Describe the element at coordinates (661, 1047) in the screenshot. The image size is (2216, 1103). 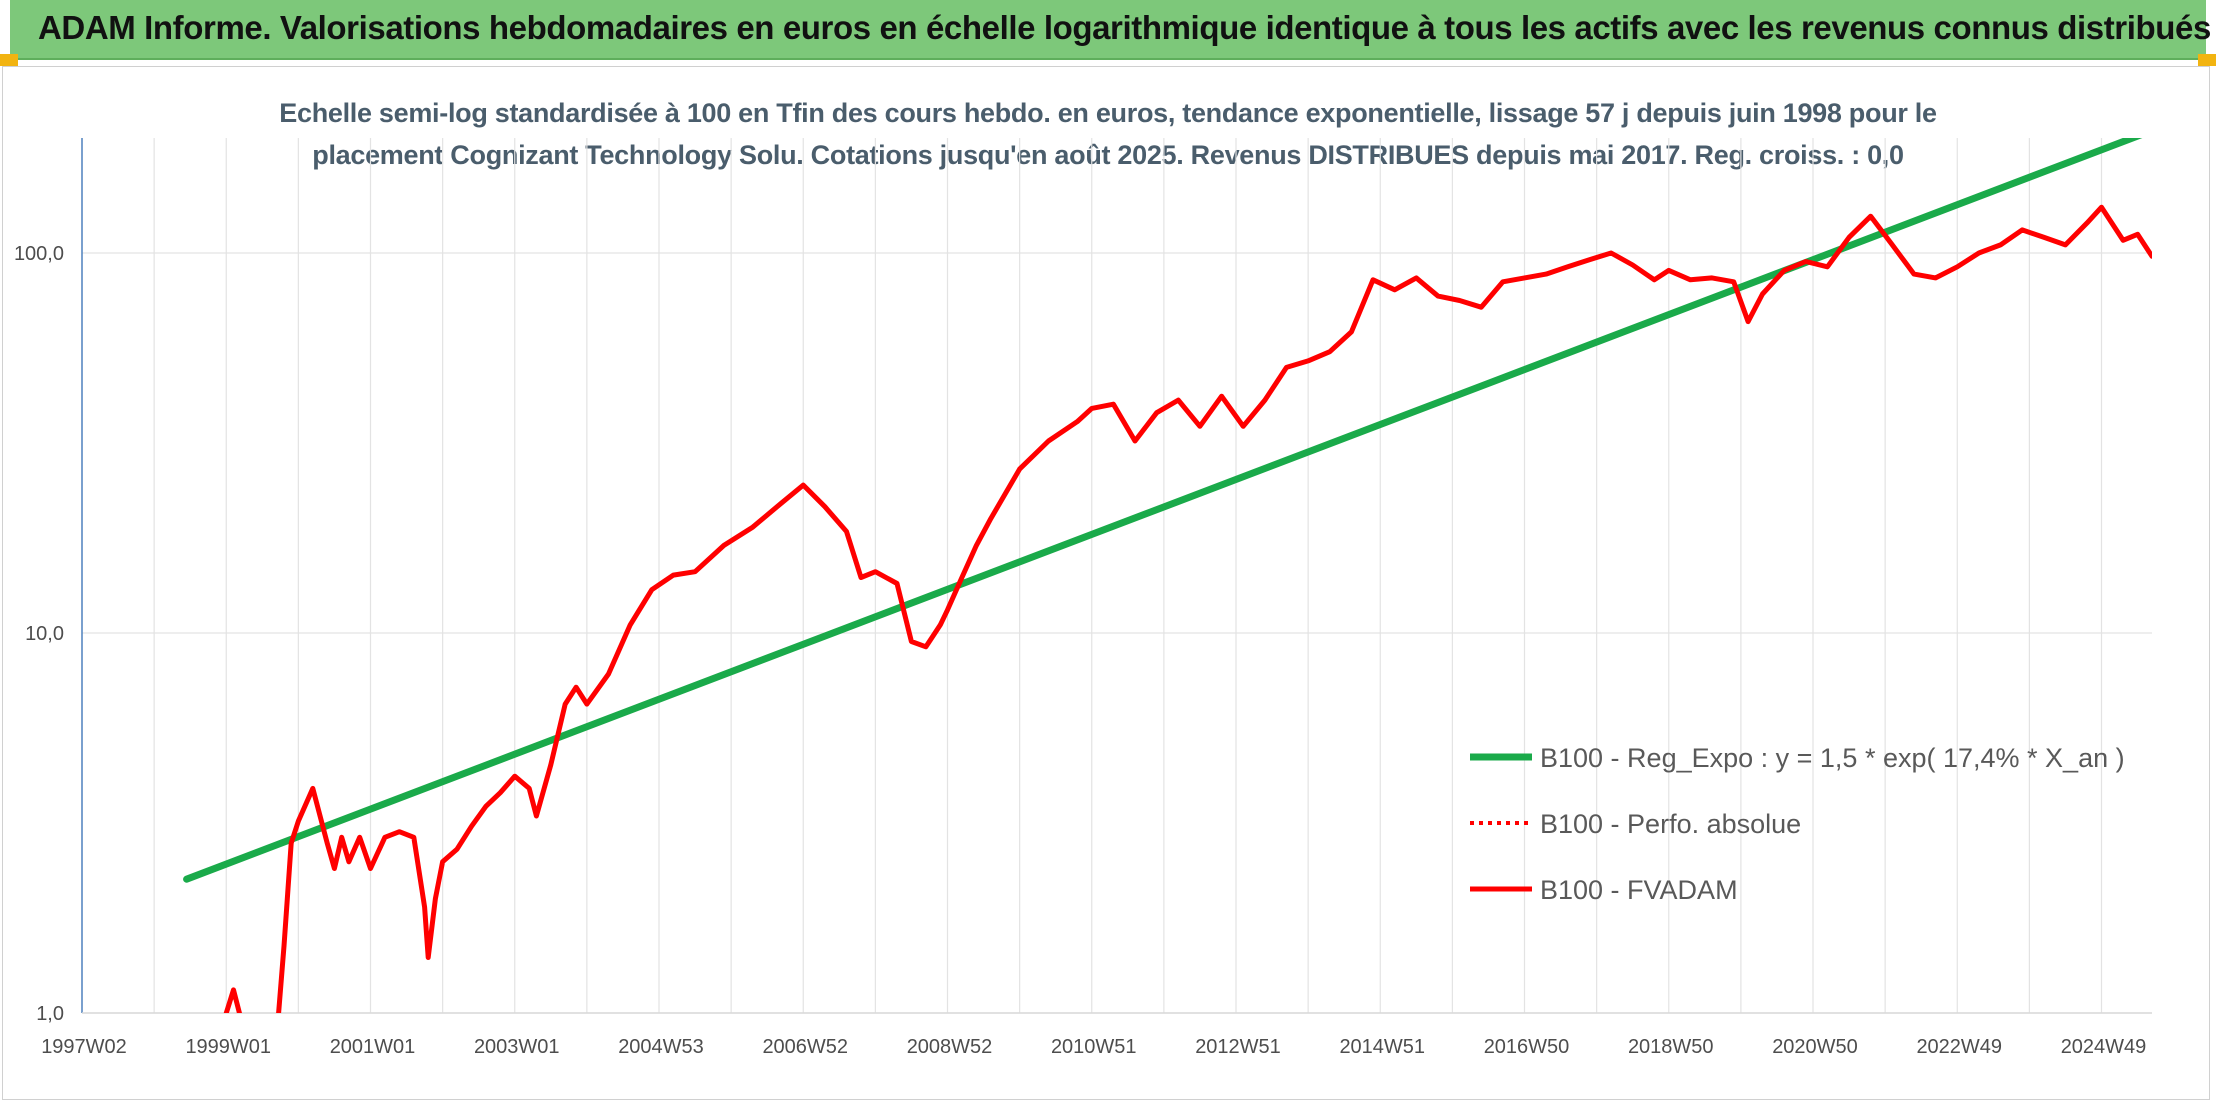
I see `x-tick-label: 2004W53` at that location.